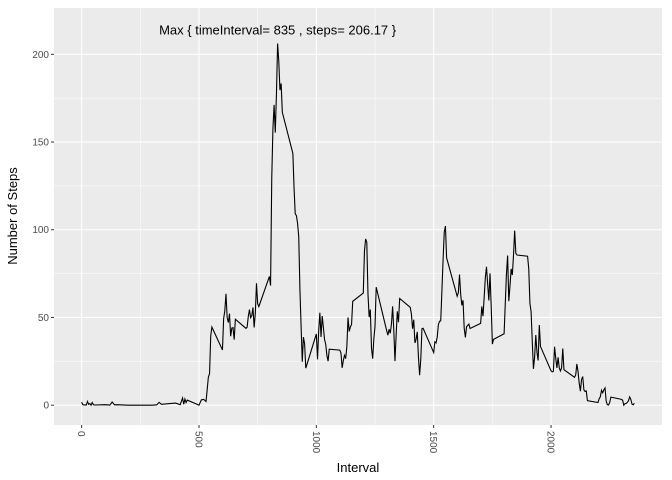 The image size is (672, 480). What do you see at coordinates (80, 434) in the screenshot?
I see `x-tick-label: 0` at bounding box center [80, 434].